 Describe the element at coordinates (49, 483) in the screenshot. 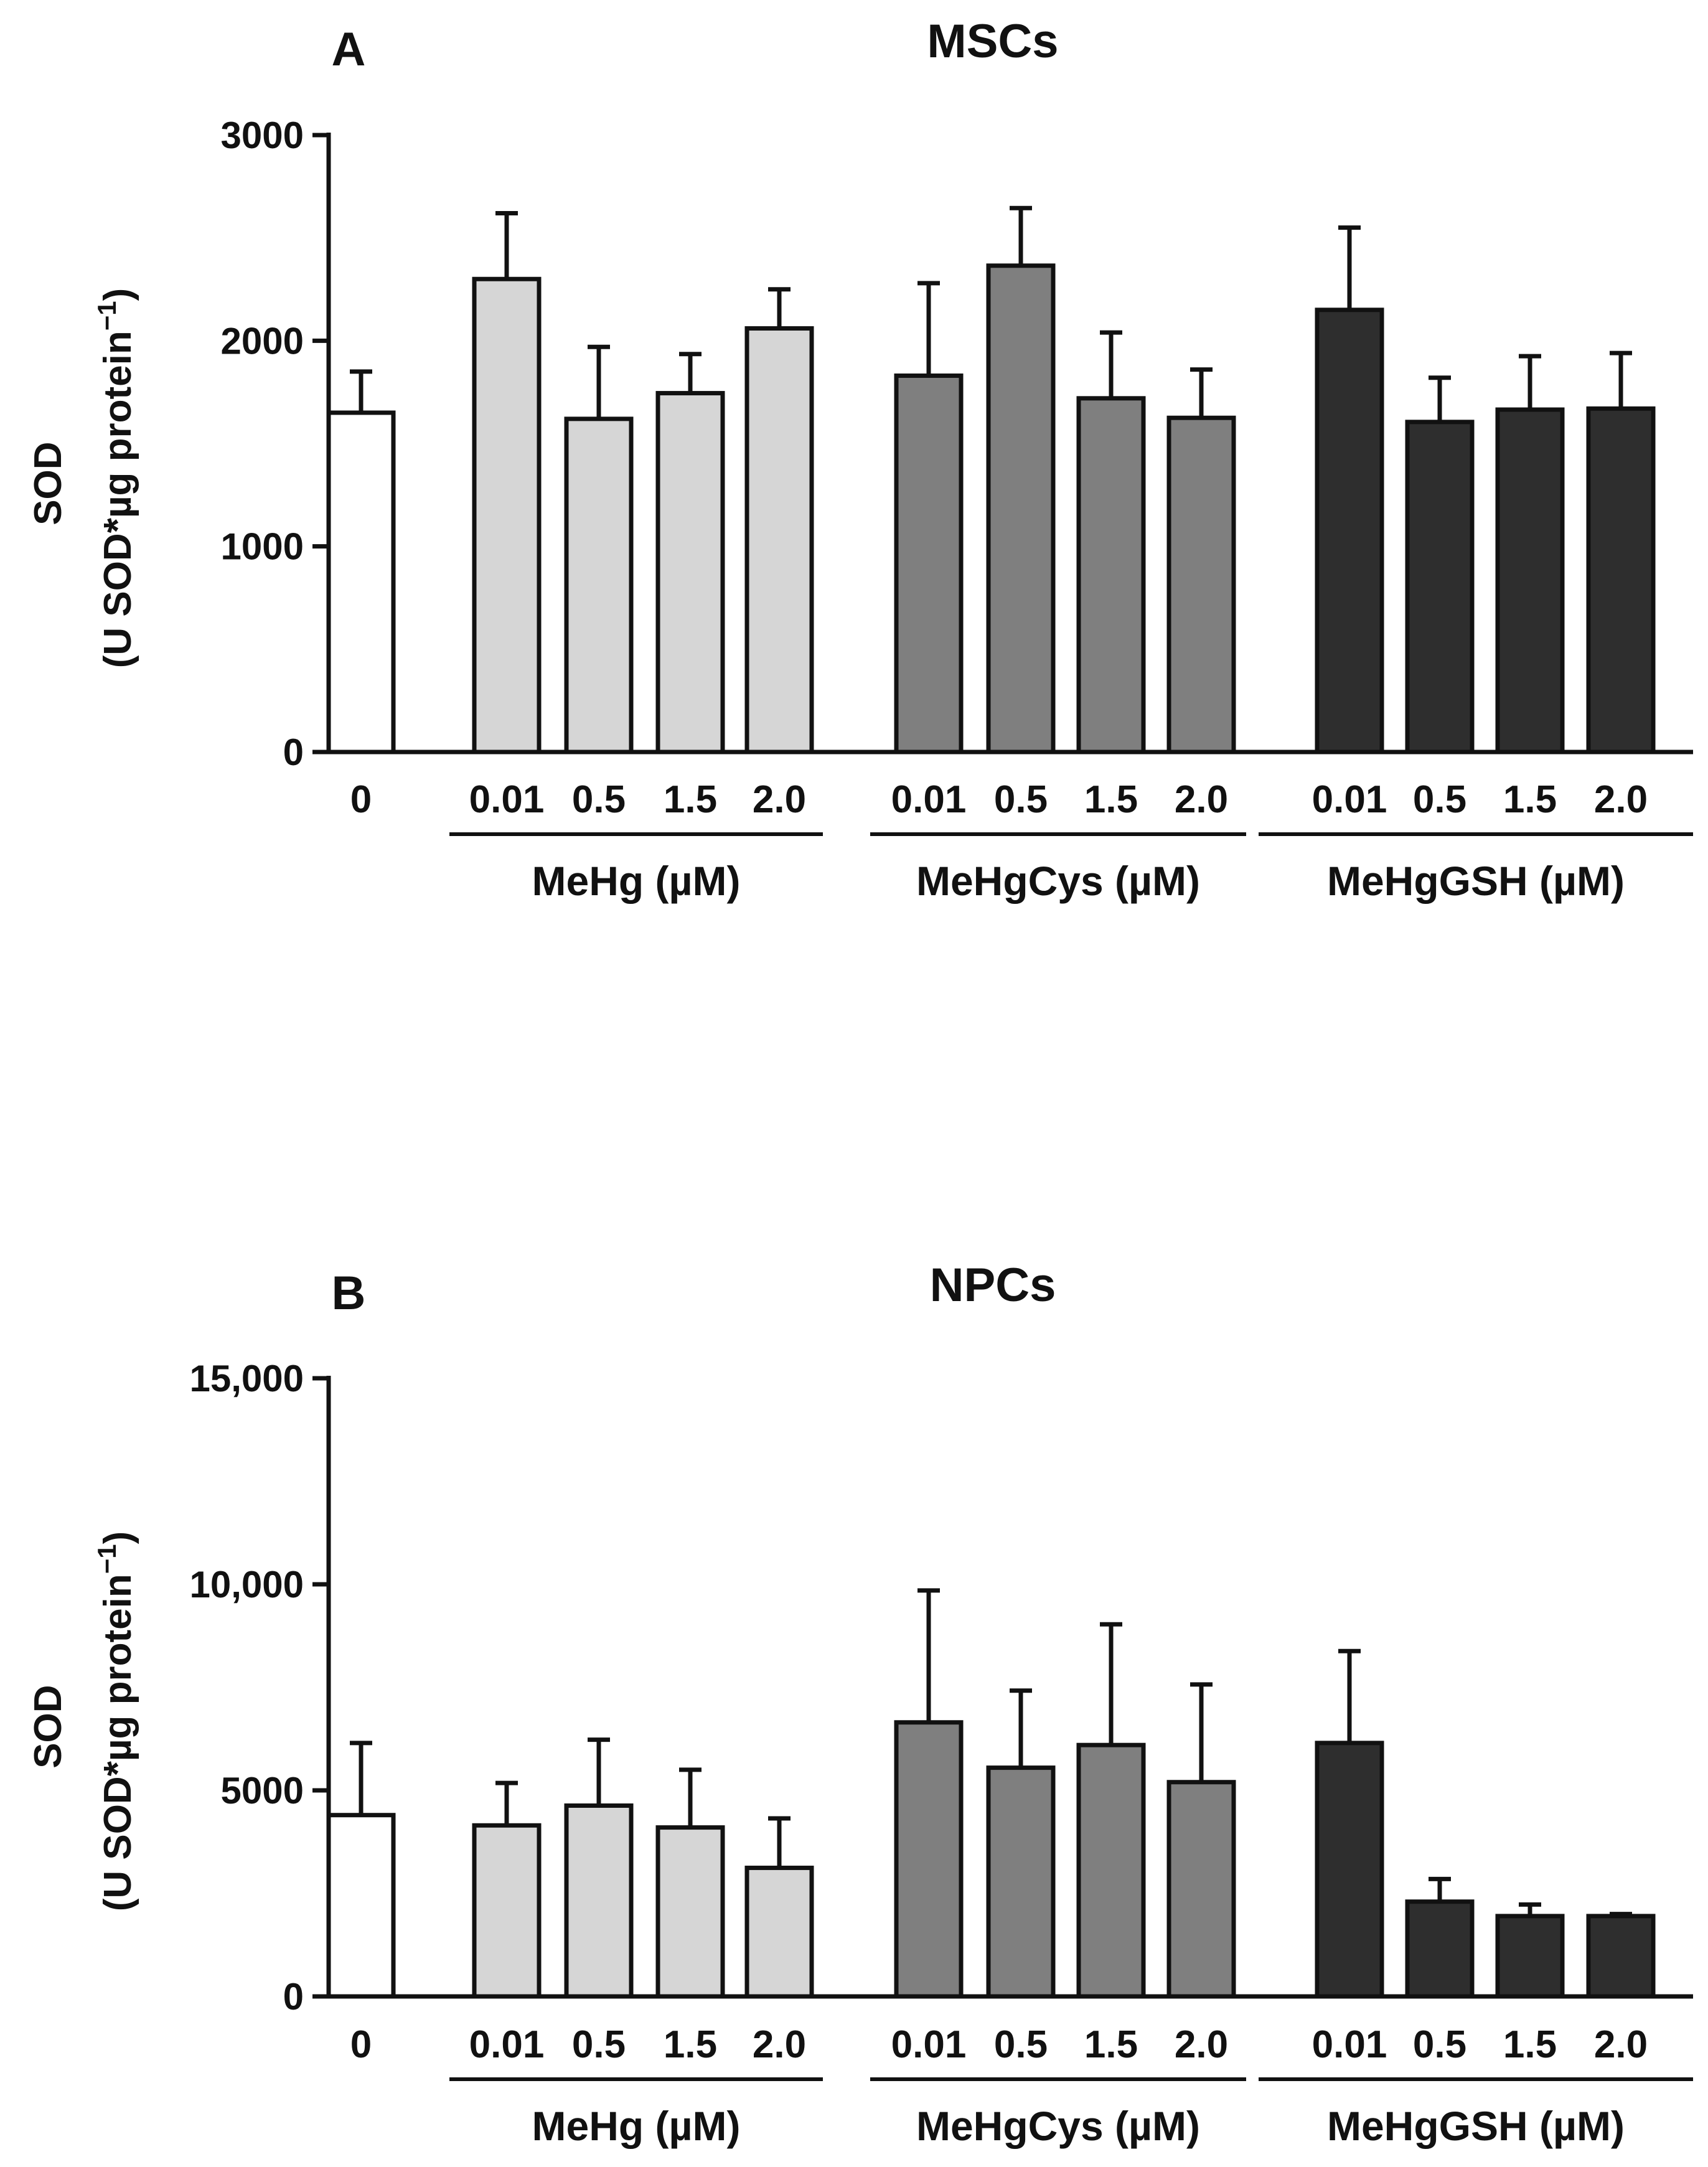

I see `panel-a-ylabel-line1: SOD` at that location.